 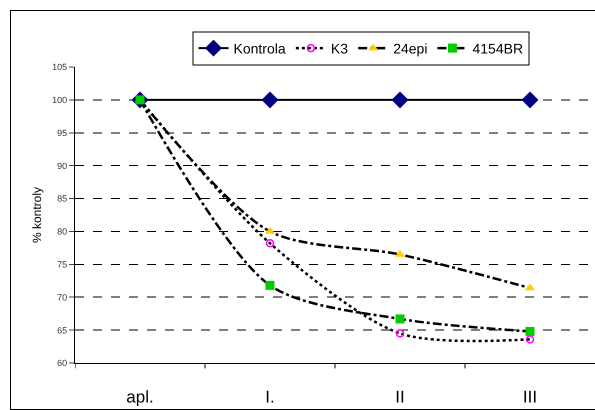 What do you see at coordinates (339, 48) in the screenshot?
I see `legend-label: K3` at bounding box center [339, 48].